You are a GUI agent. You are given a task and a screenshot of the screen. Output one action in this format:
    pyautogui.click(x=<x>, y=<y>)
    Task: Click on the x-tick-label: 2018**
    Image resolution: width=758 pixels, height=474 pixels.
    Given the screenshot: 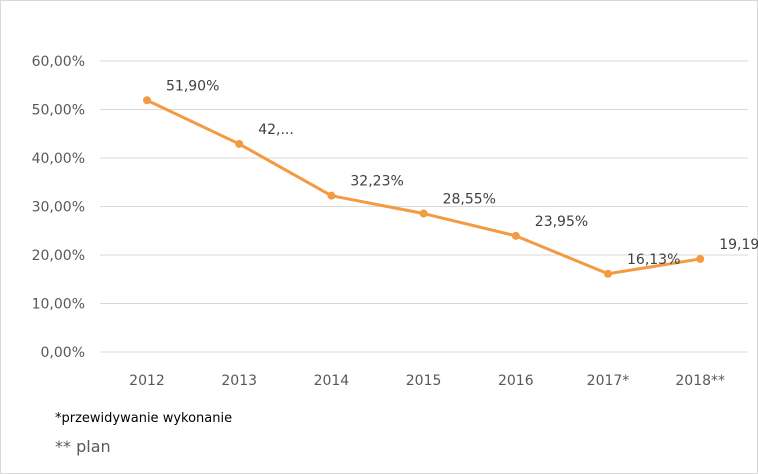 What is the action you would take?
    pyautogui.click(x=700, y=381)
    